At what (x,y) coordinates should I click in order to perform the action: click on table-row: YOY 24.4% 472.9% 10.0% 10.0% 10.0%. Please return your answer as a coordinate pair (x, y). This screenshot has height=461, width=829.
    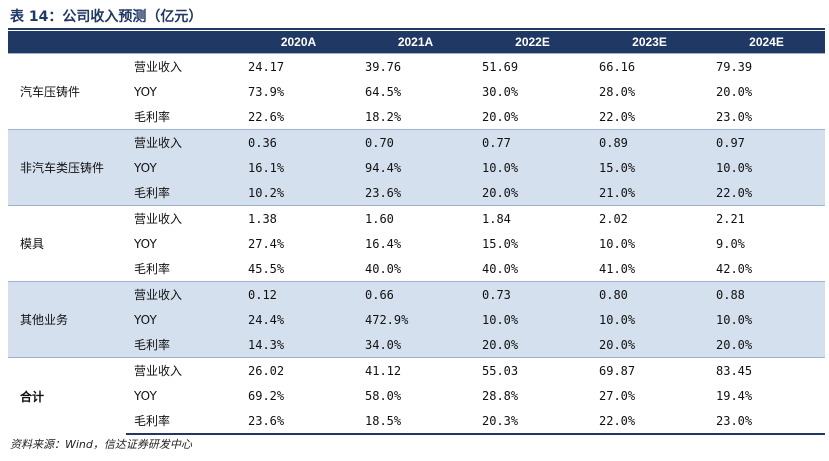
    Looking at the image, I should click on (416, 319).